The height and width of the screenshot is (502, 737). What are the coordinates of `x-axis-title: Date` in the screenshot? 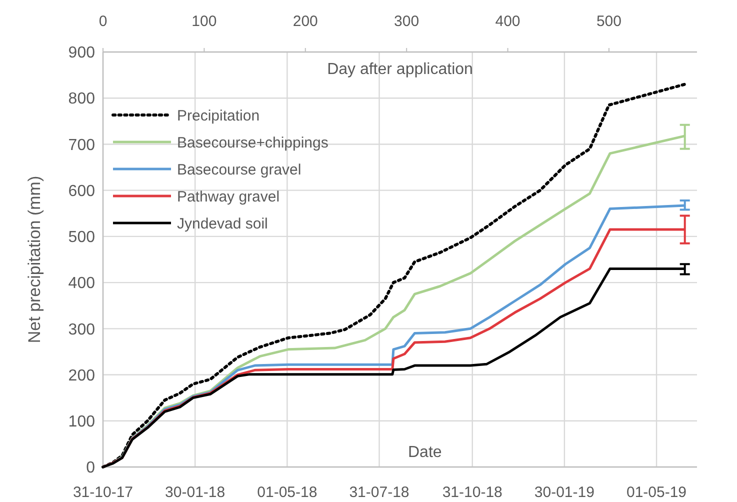 It's located at (425, 452).